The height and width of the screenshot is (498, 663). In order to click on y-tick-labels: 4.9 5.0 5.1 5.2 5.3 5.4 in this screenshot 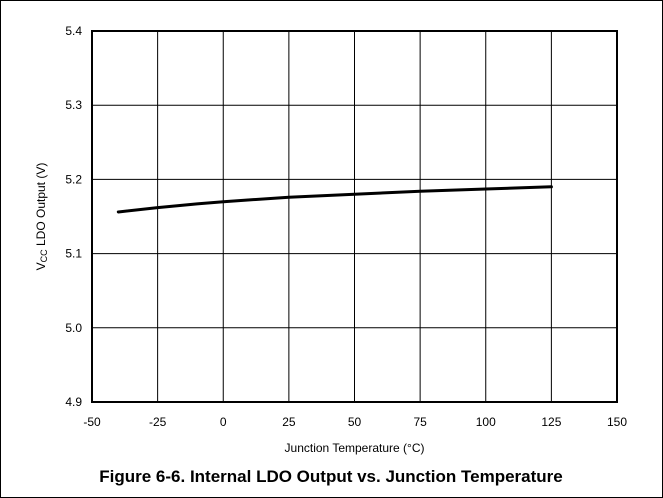, I will do `click(73, 216)`.